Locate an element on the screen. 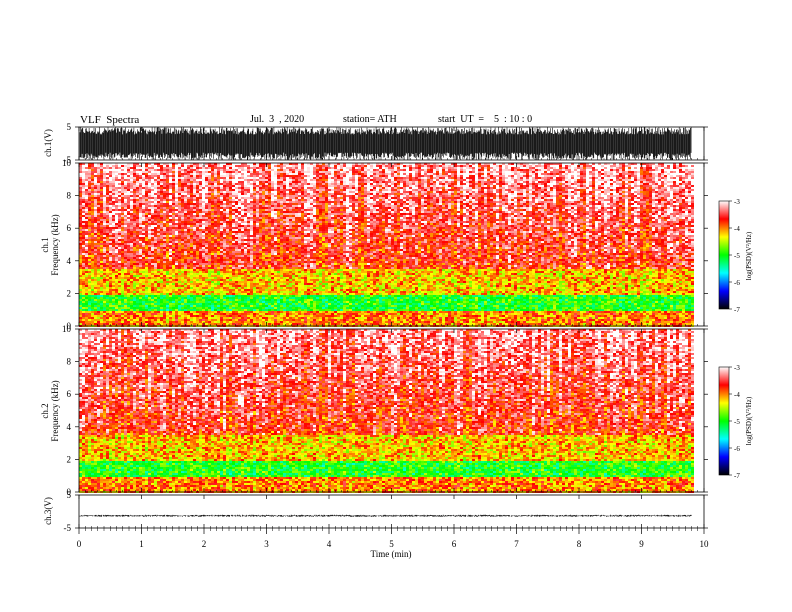 This screenshot has height=612, width=792. station-label: station= ATH is located at coordinates (370, 119).